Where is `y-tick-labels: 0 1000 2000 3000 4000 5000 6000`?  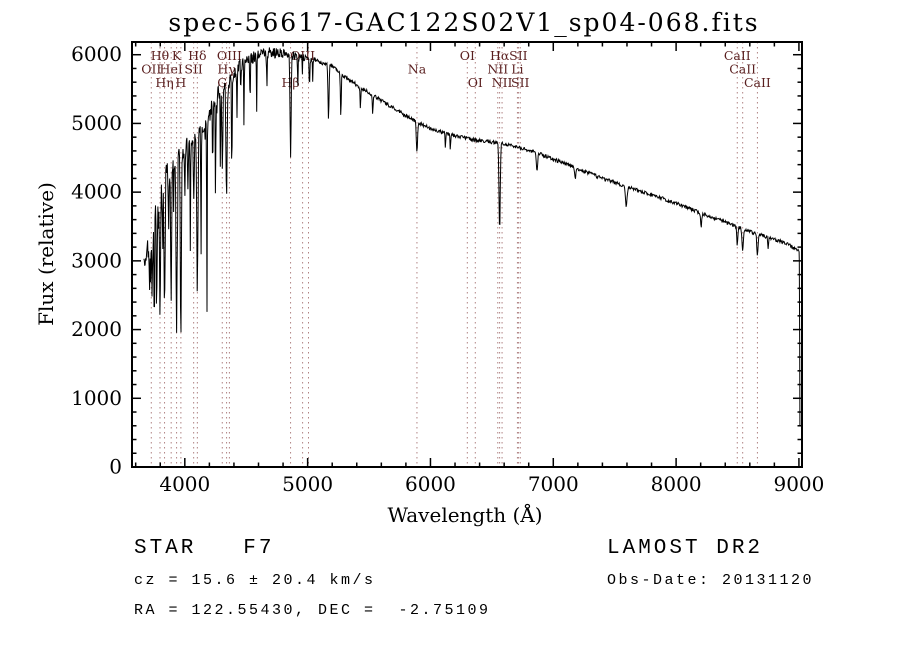
y-tick-labels: 0 1000 2000 3000 4000 5000 6000 is located at coordinates (96, 260).